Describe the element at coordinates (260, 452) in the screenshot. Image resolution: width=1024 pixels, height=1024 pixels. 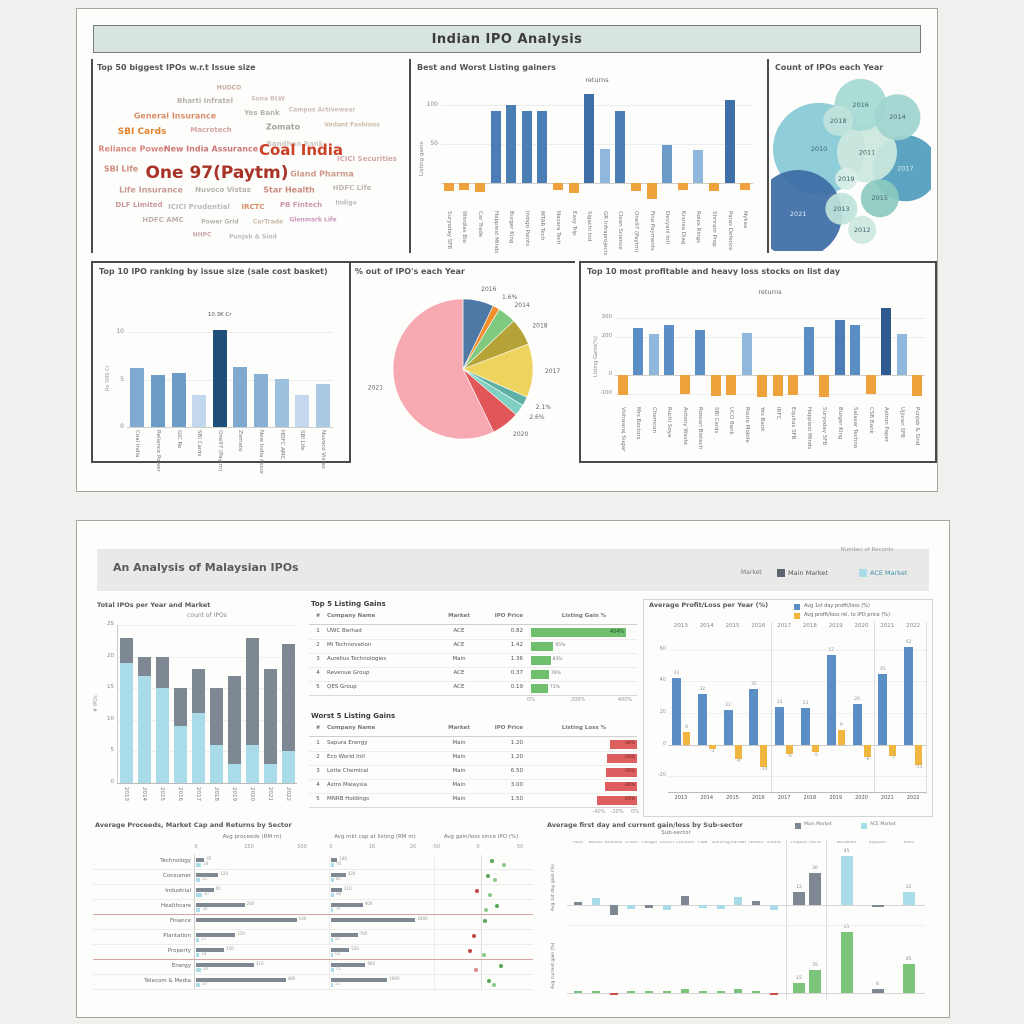
I see `x-axis-label: New India Assur` at that location.